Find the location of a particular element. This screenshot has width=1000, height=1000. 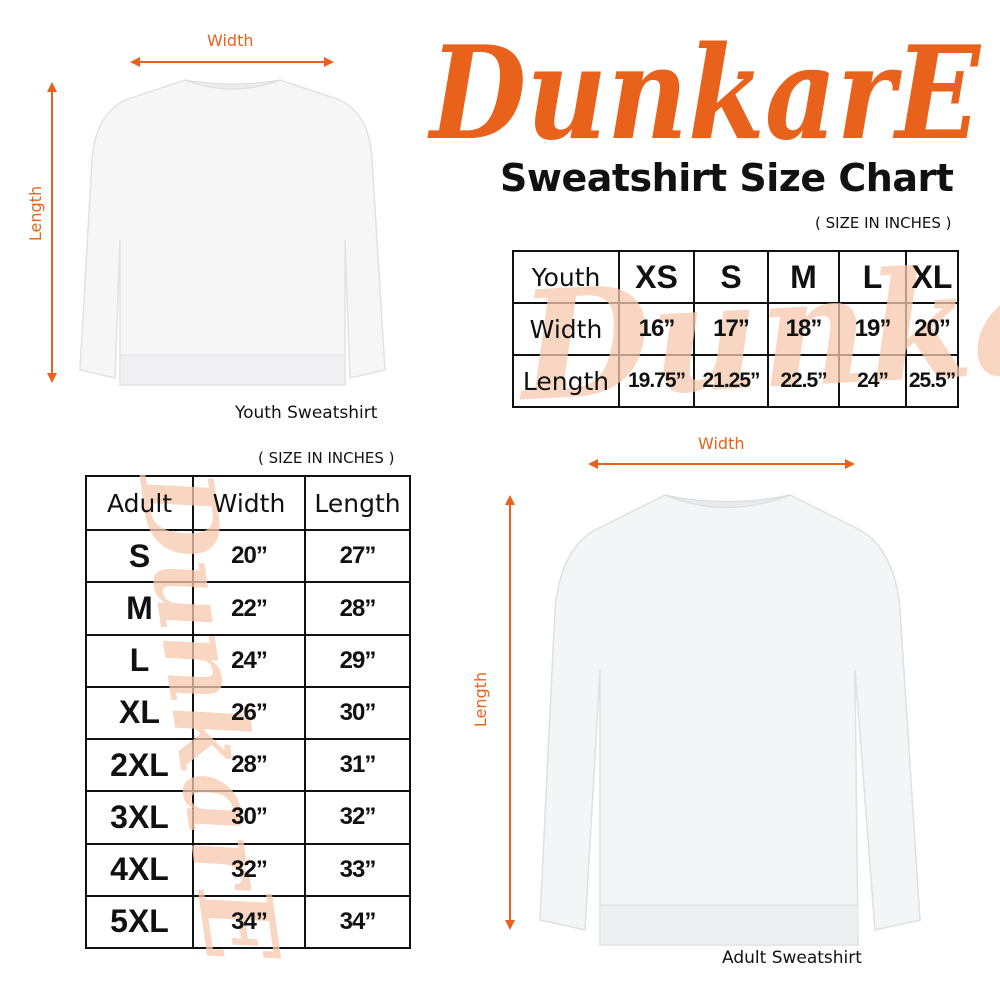

table-row: M 22” 28” is located at coordinates (248, 608).